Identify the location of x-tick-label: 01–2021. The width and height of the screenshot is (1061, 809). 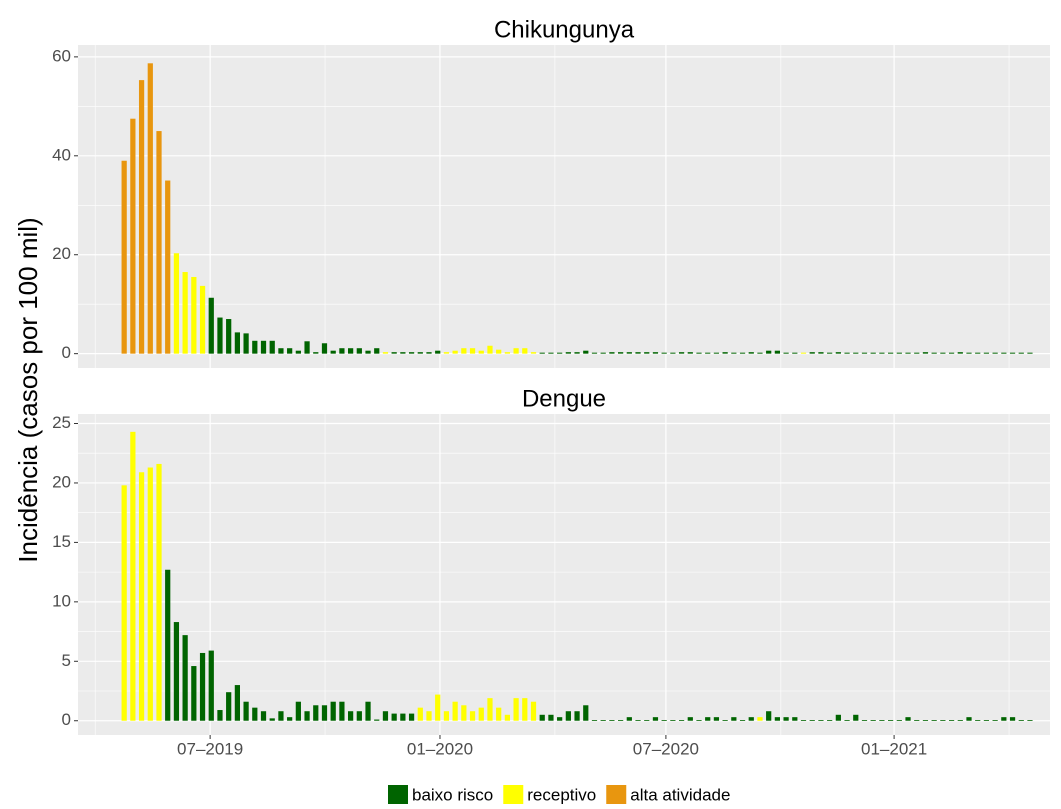
(894, 748).